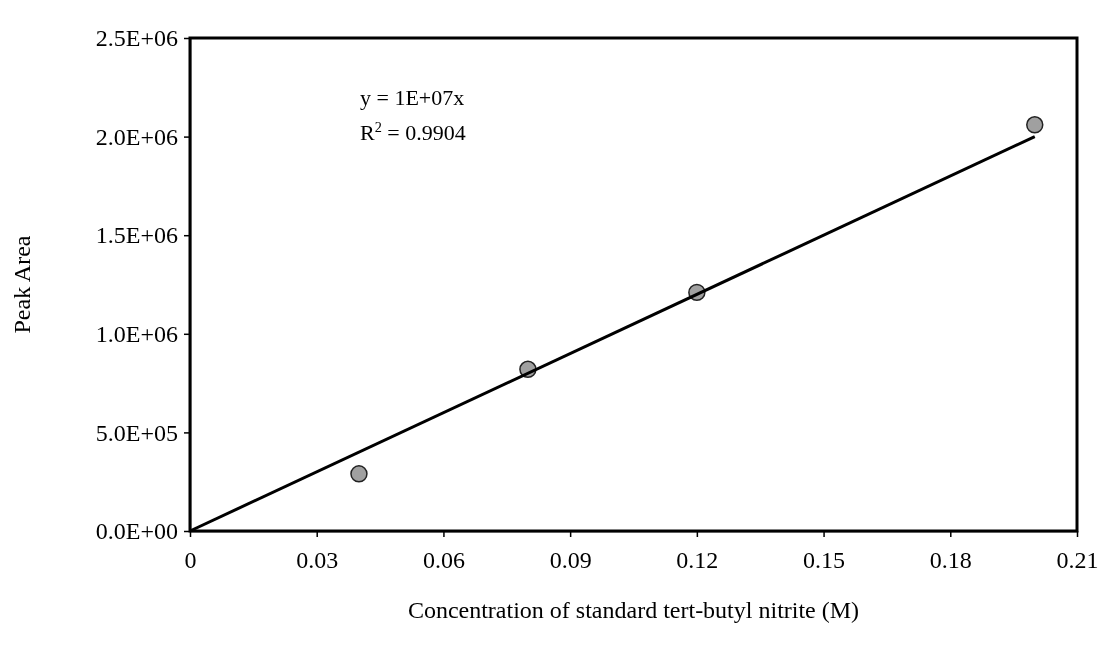 Image resolution: width=1113 pixels, height=647 pixels. Describe the element at coordinates (950, 560) in the screenshot. I see `x-tick-label: 0.18` at that location.